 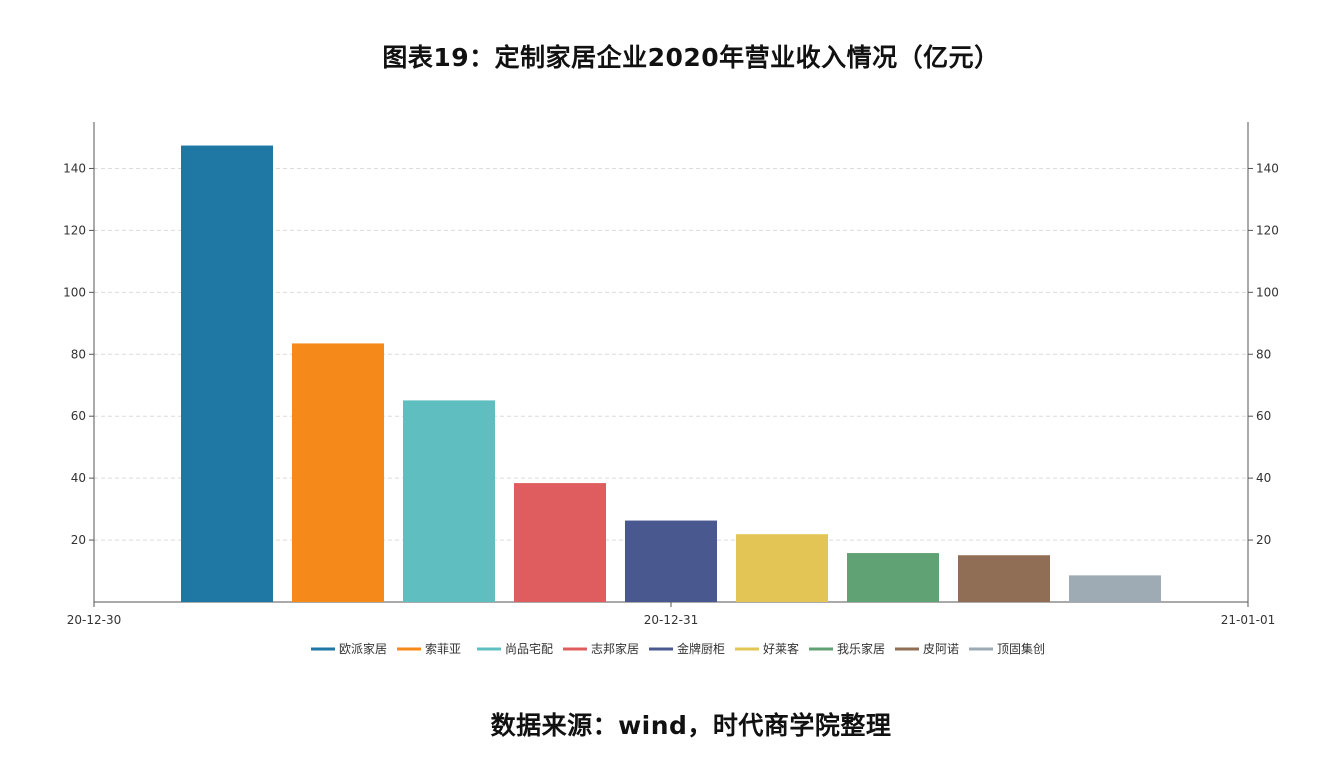 I want to click on legend-label: 尚品宅配, so click(x=529, y=648).